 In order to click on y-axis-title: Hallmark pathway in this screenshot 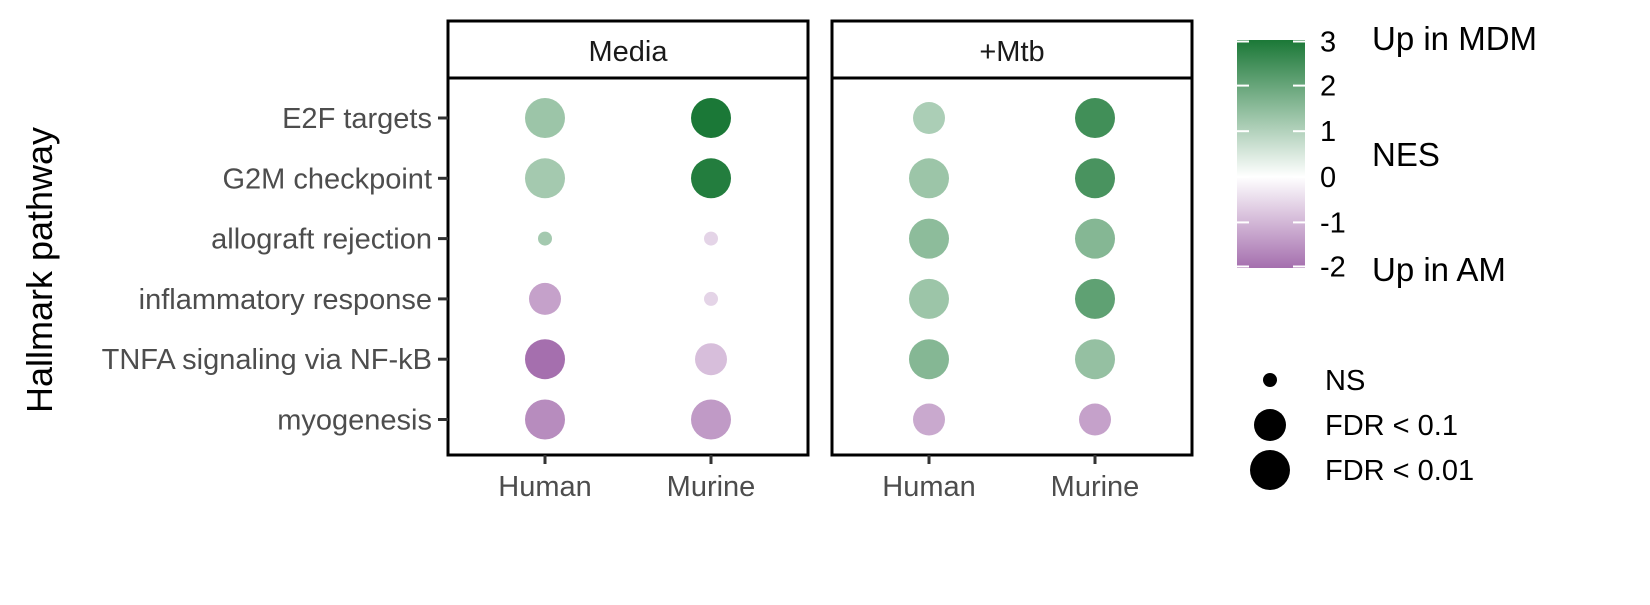, I will do `click(39, 270)`.